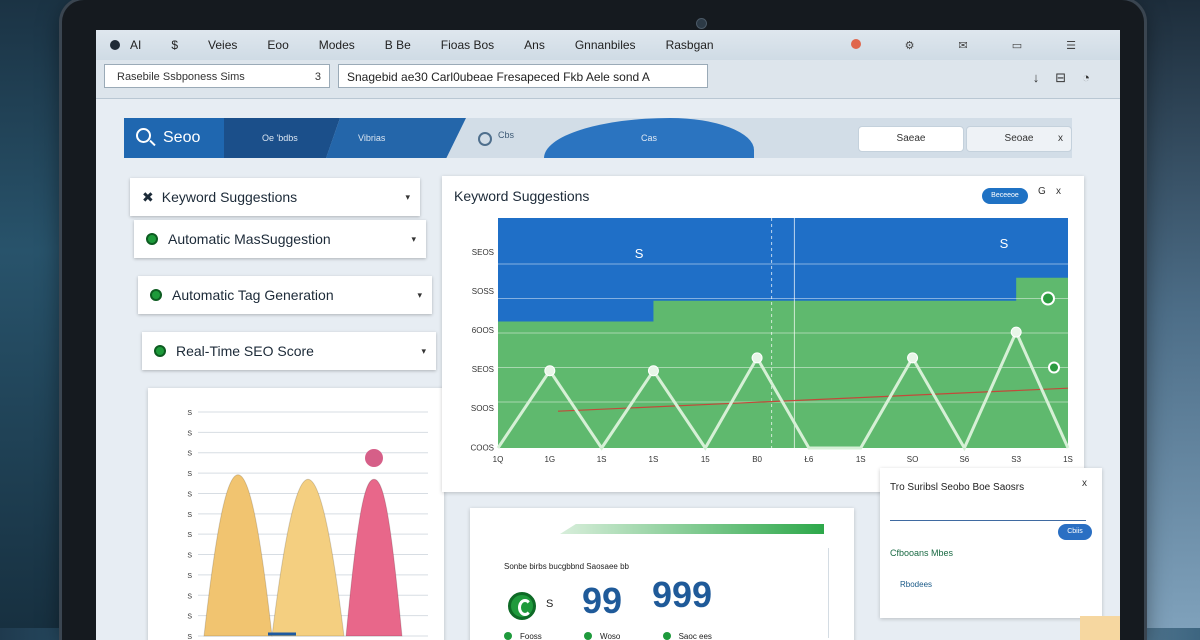 This screenshot has height=640, width=1200. Describe the element at coordinates (855, 44) in the screenshot. I see `close-window-icon` at that location.